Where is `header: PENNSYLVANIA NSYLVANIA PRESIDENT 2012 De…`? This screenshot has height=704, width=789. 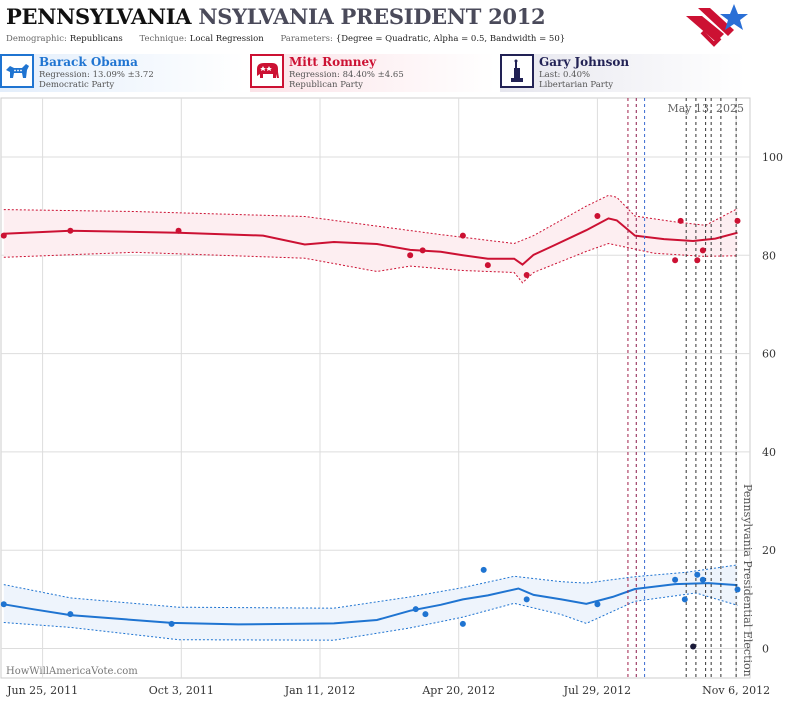
header: PENNSYLVANIA NSYLVANIA PRESIDENT 2012 De… is located at coordinates (394, 25).